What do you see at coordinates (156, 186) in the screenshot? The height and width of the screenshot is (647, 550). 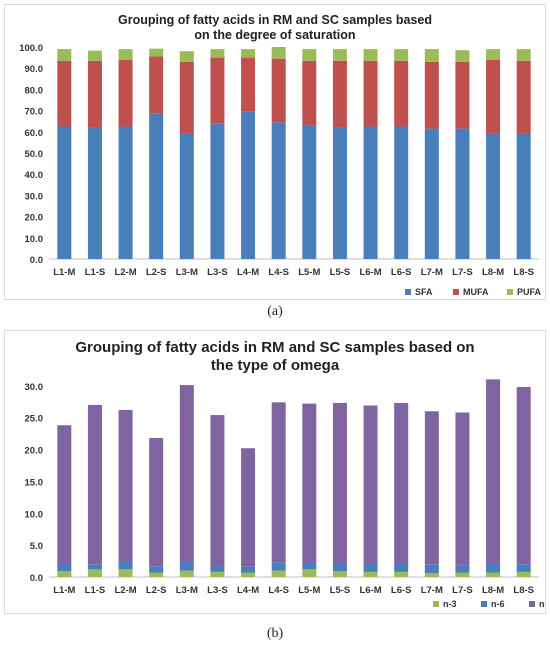 I see `bar-sfa-l2-s` at bounding box center [156, 186].